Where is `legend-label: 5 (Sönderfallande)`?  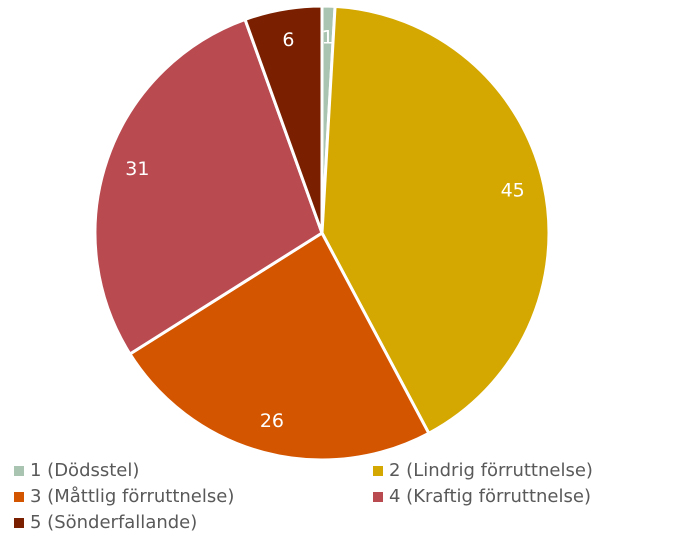 legend-label: 5 (Sönderfallande) is located at coordinates (113, 522).